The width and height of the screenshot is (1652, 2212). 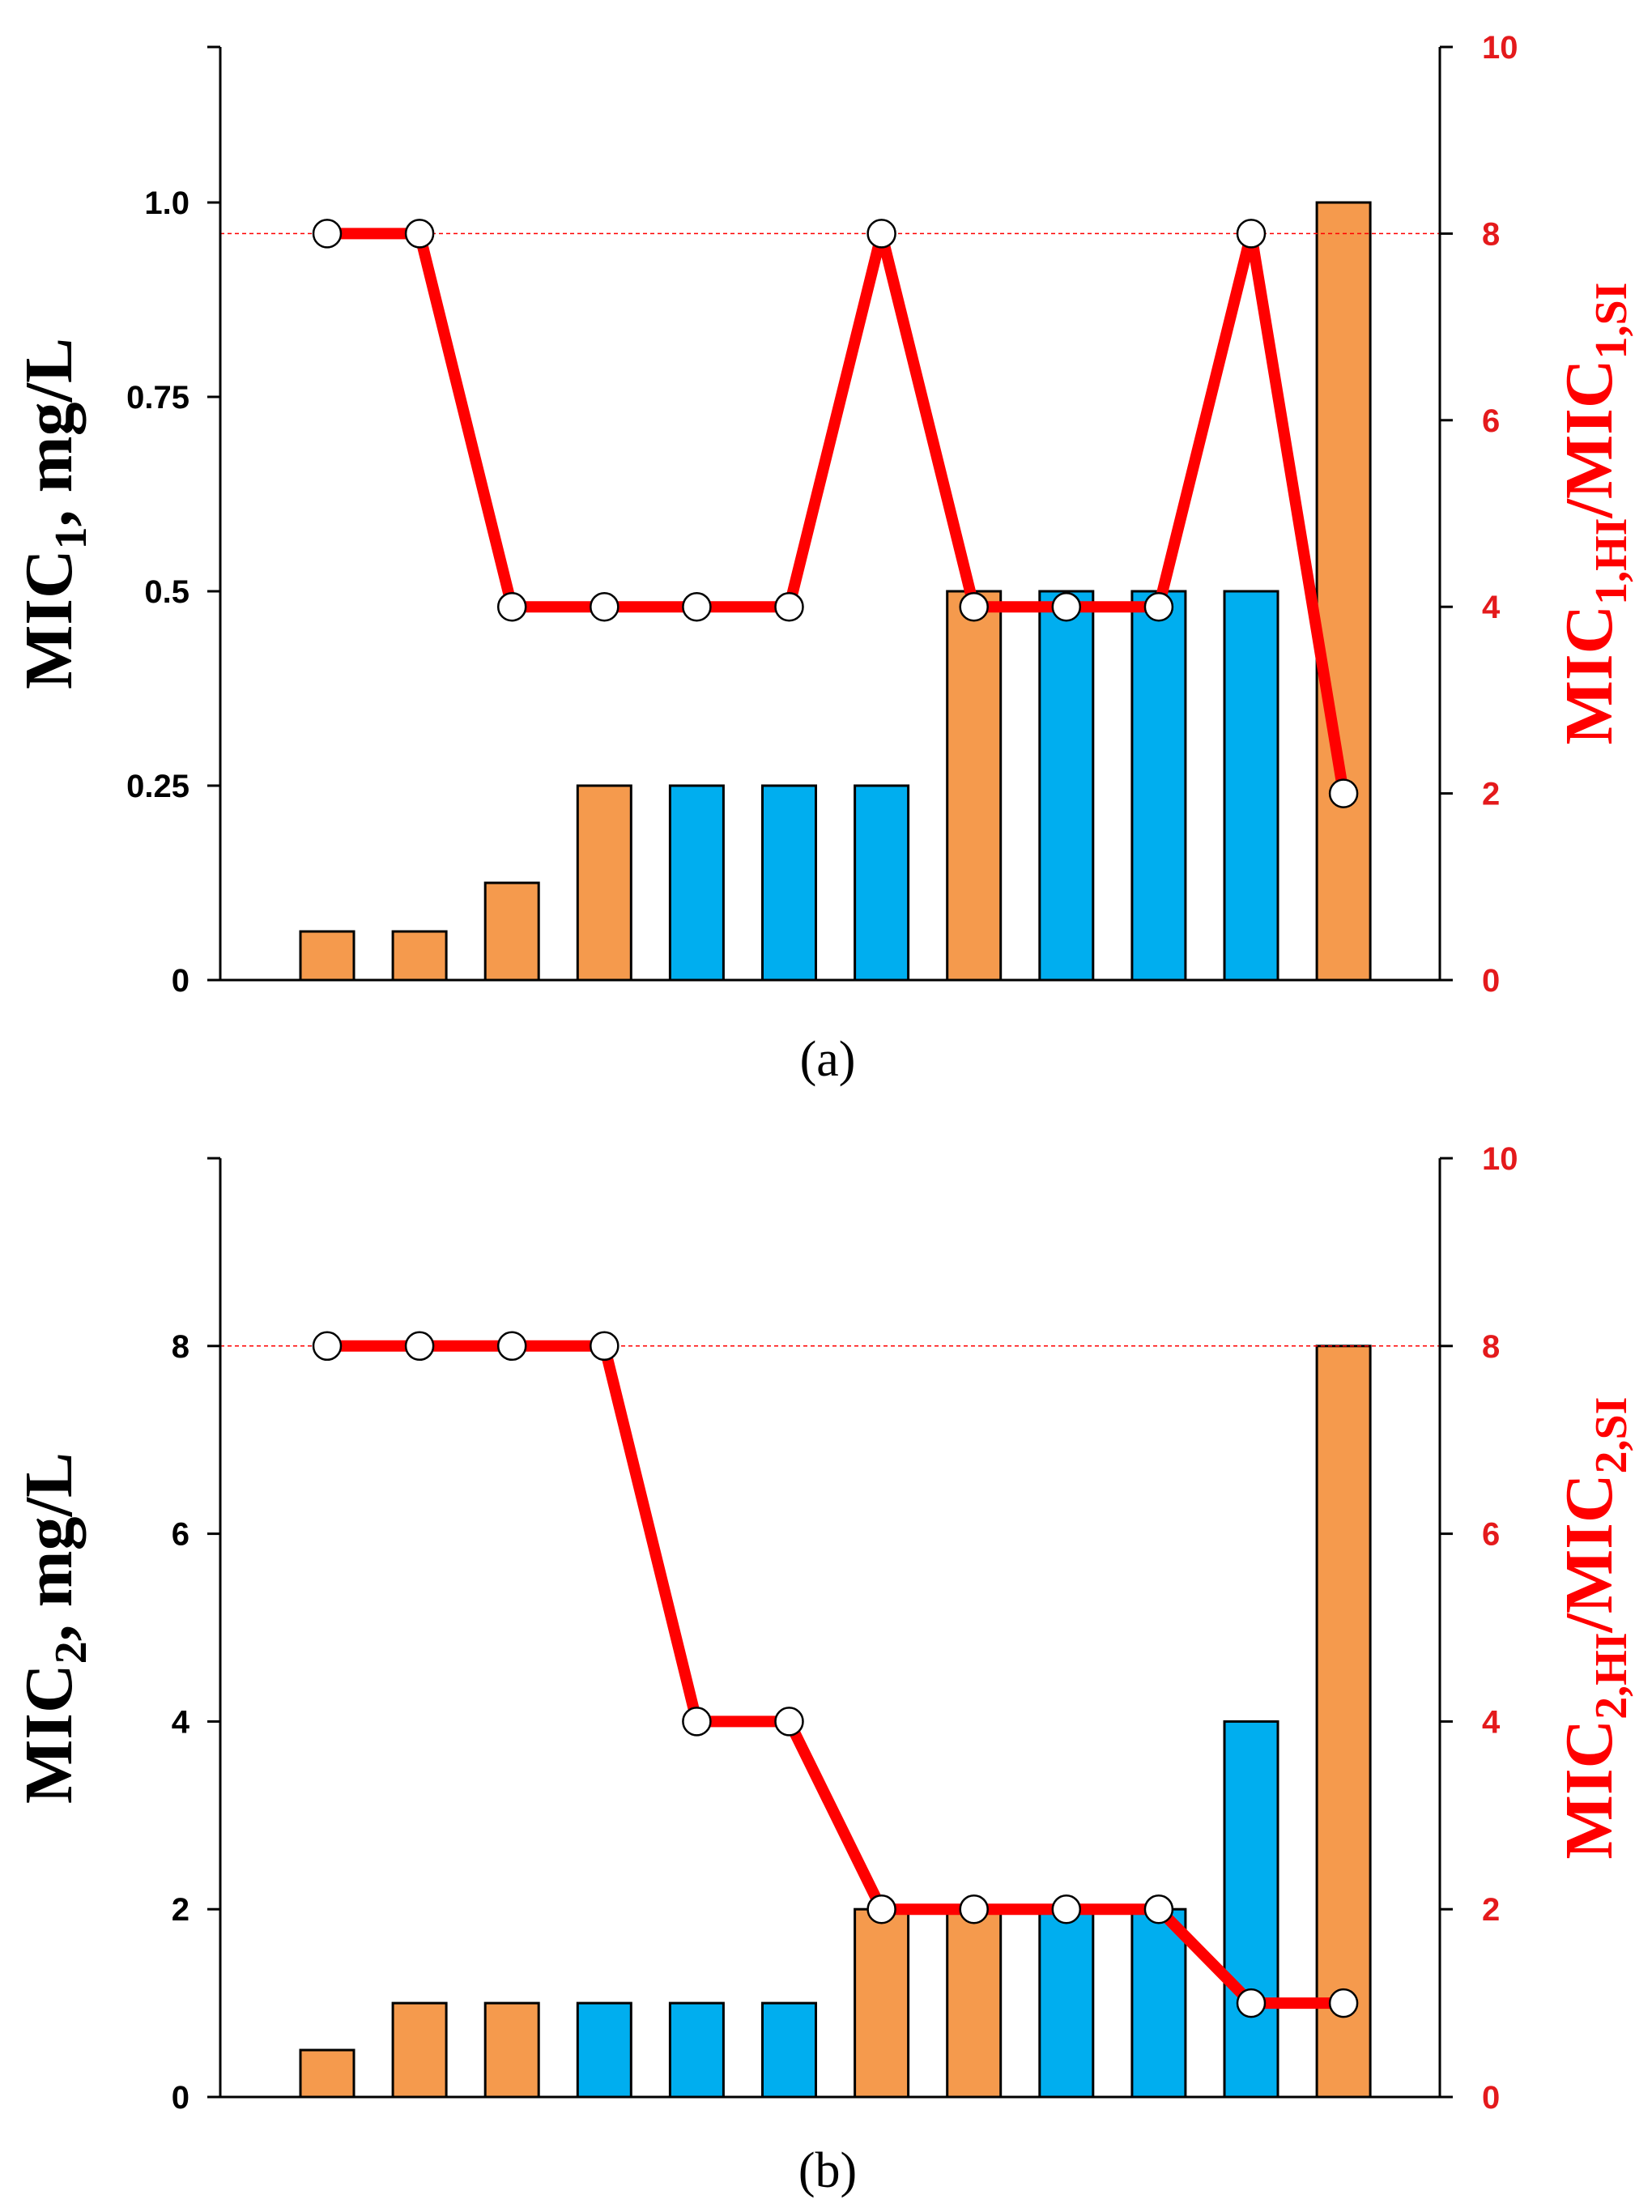 What do you see at coordinates (180, 1347) in the screenshot?
I see `panel-b-left-tick-label: 8` at bounding box center [180, 1347].